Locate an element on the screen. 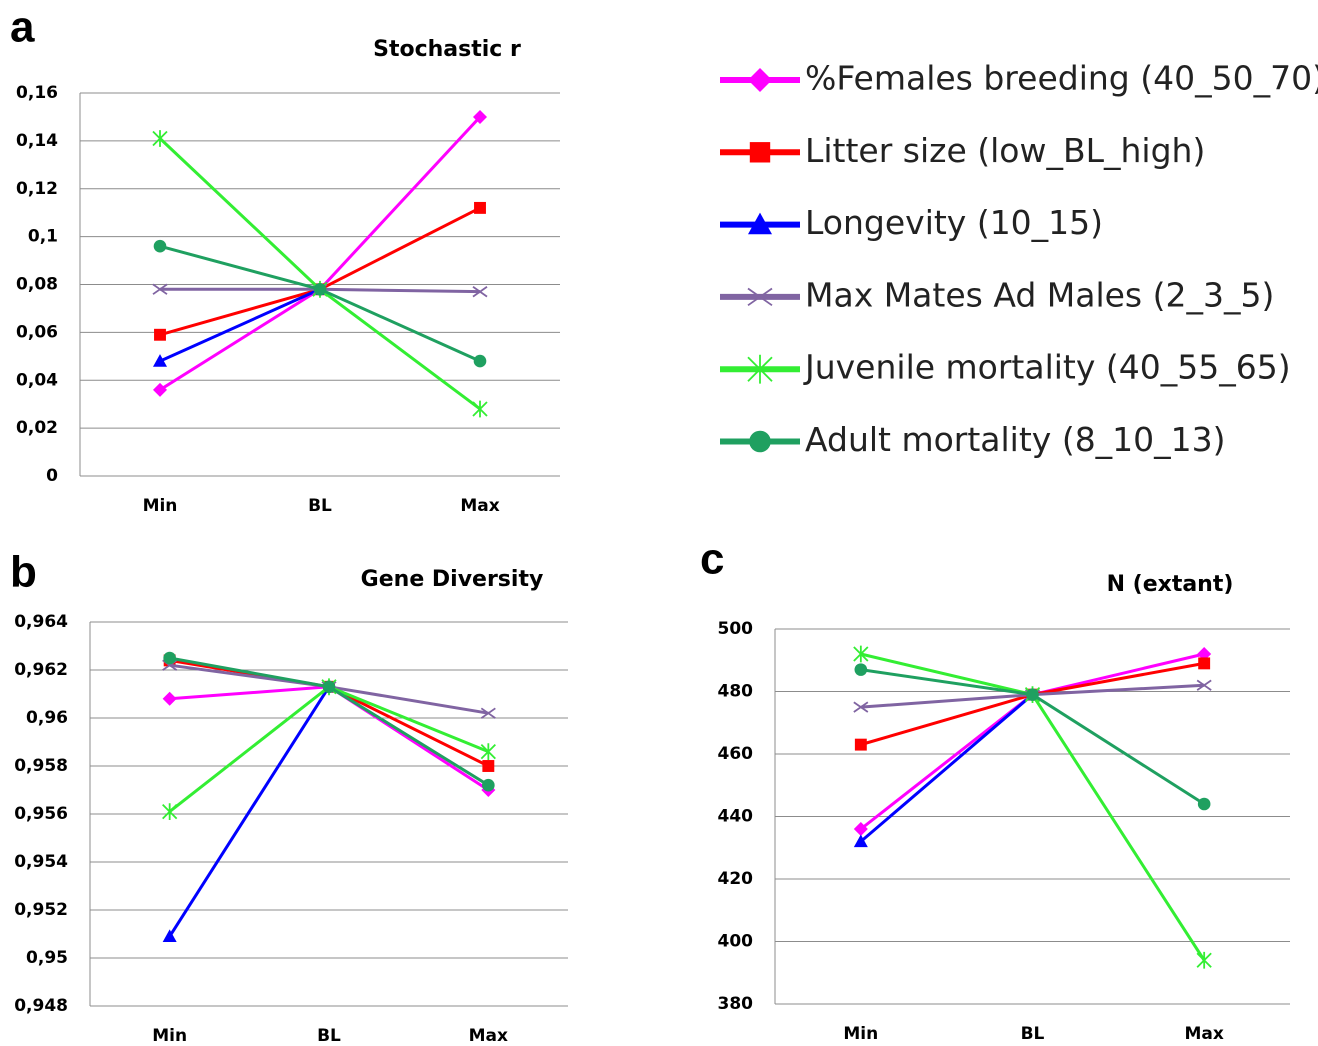  y-tick-label: 460 is located at coordinates (736, 754).